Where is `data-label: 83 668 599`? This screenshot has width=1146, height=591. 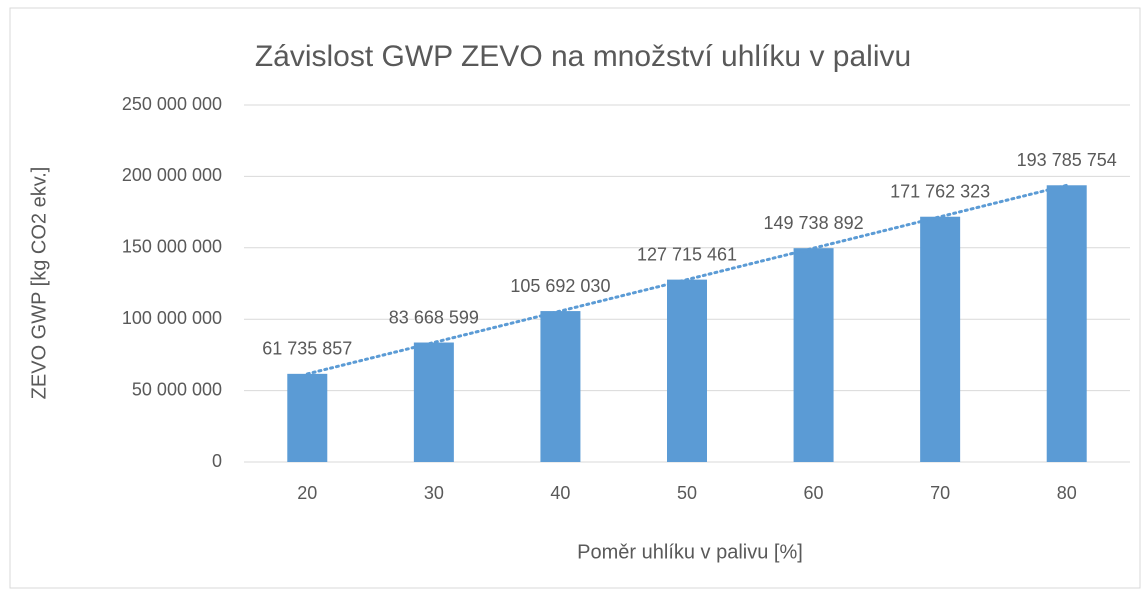 data-label: 83 668 599 is located at coordinates (434, 317).